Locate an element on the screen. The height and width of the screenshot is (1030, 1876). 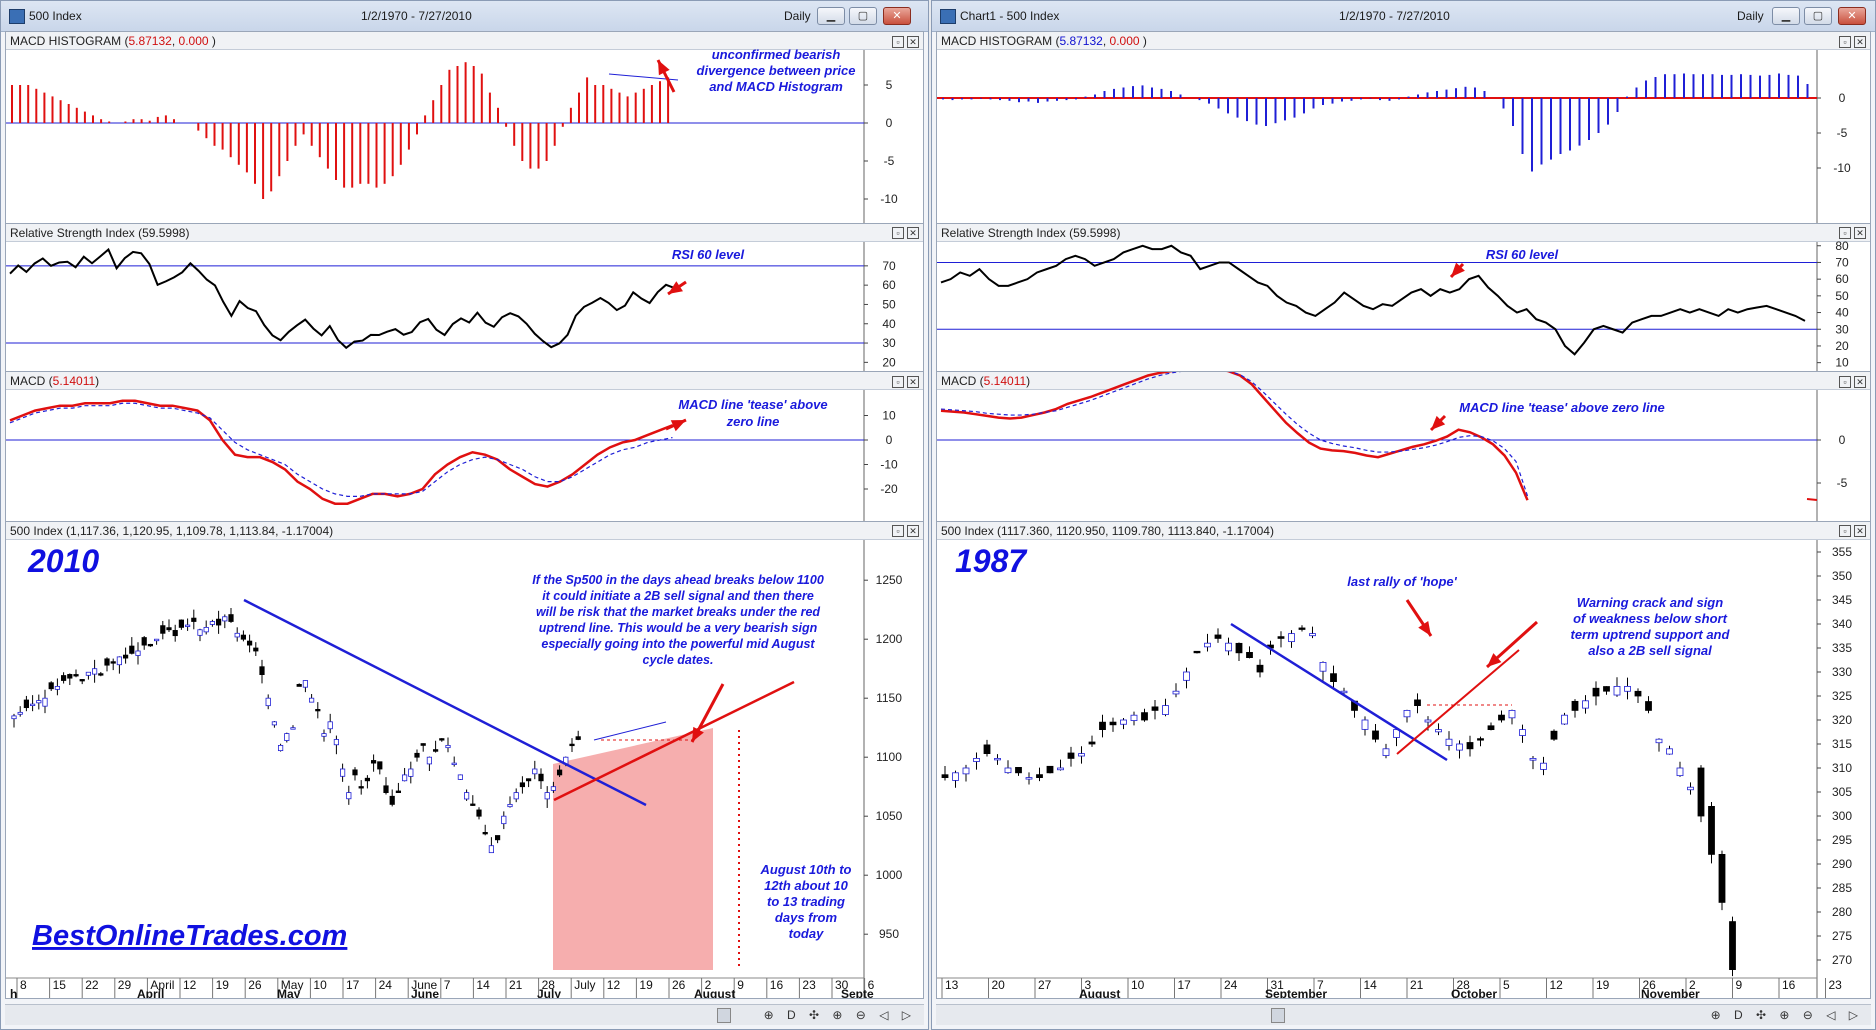
x-tick-label: 27 is located at coordinates (1045, 985).